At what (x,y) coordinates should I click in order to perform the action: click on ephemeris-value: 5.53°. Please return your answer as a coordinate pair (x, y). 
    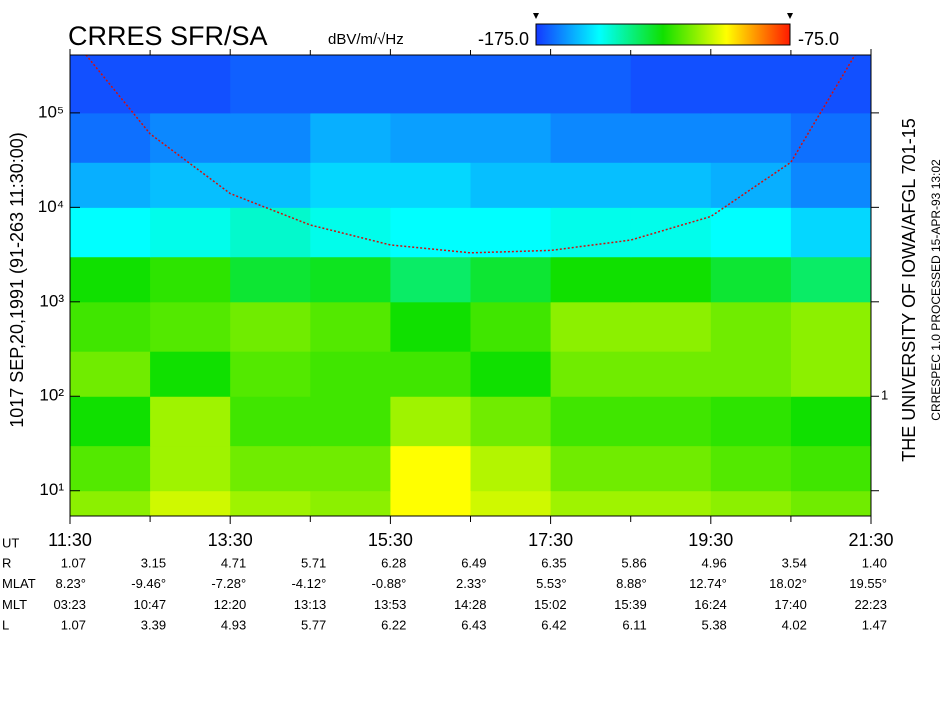
    Looking at the image, I should click on (551, 583).